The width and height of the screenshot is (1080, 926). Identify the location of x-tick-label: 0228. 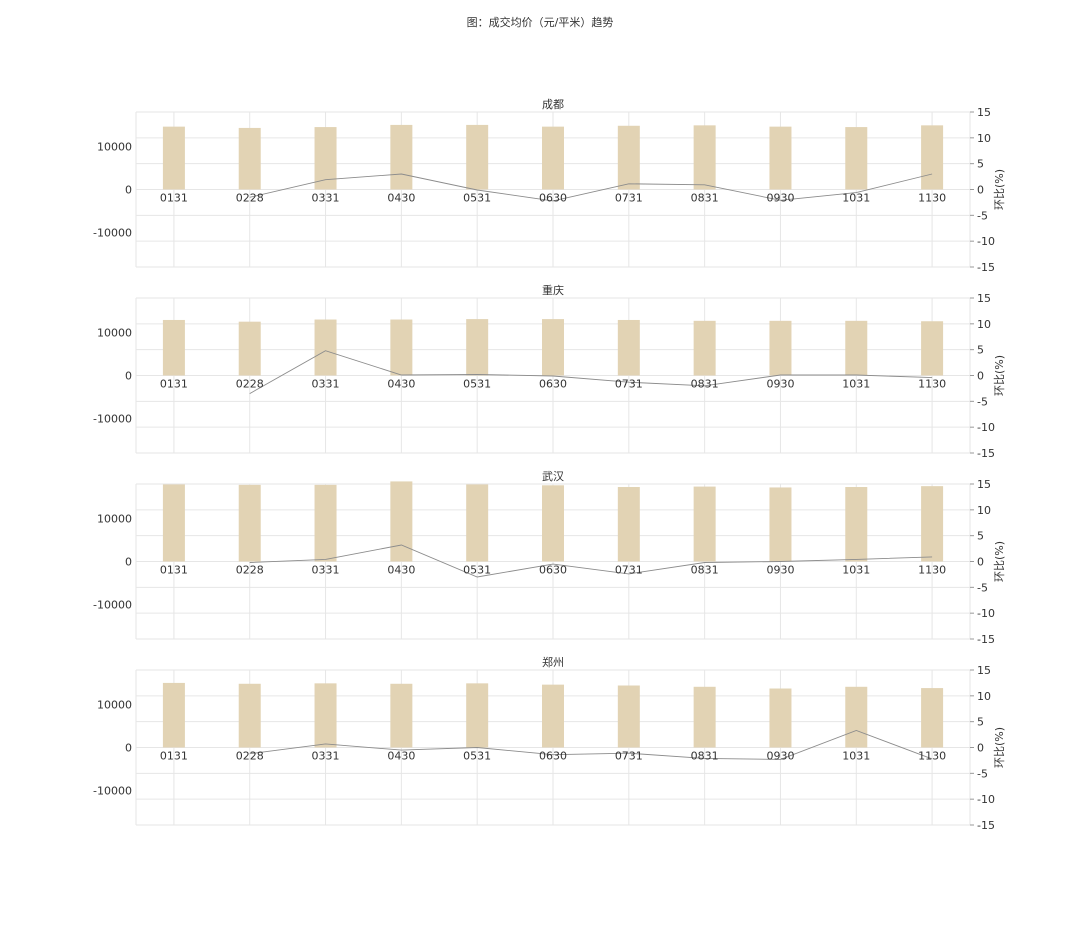
(250, 384).